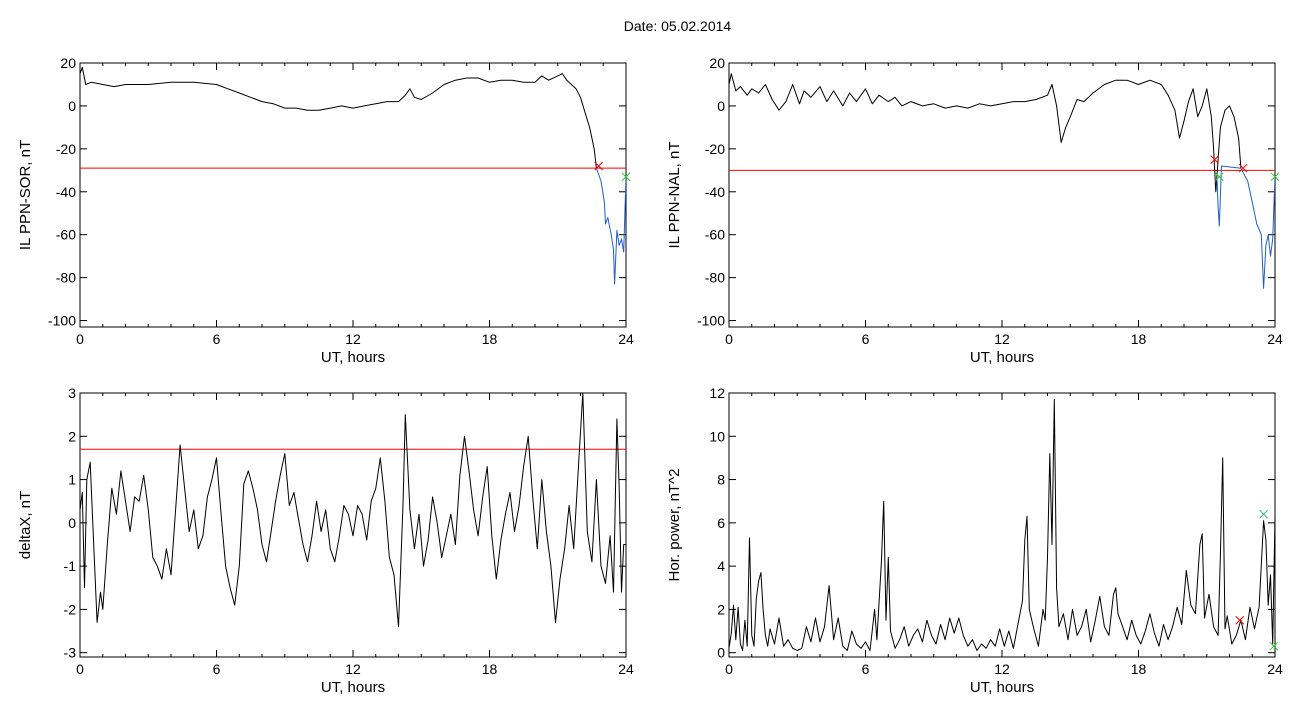  Describe the element at coordinates (721, 566) in the screenshot. I see `y-tick-label: 4` at that location.